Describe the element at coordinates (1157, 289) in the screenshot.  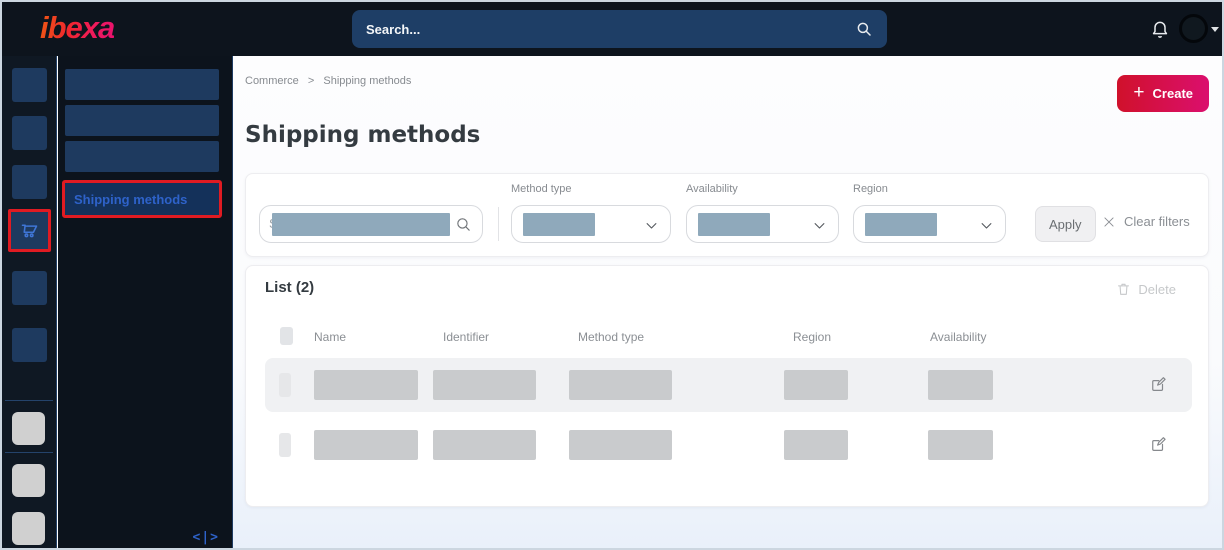
I see `delete-button-label: Delete` at that location.